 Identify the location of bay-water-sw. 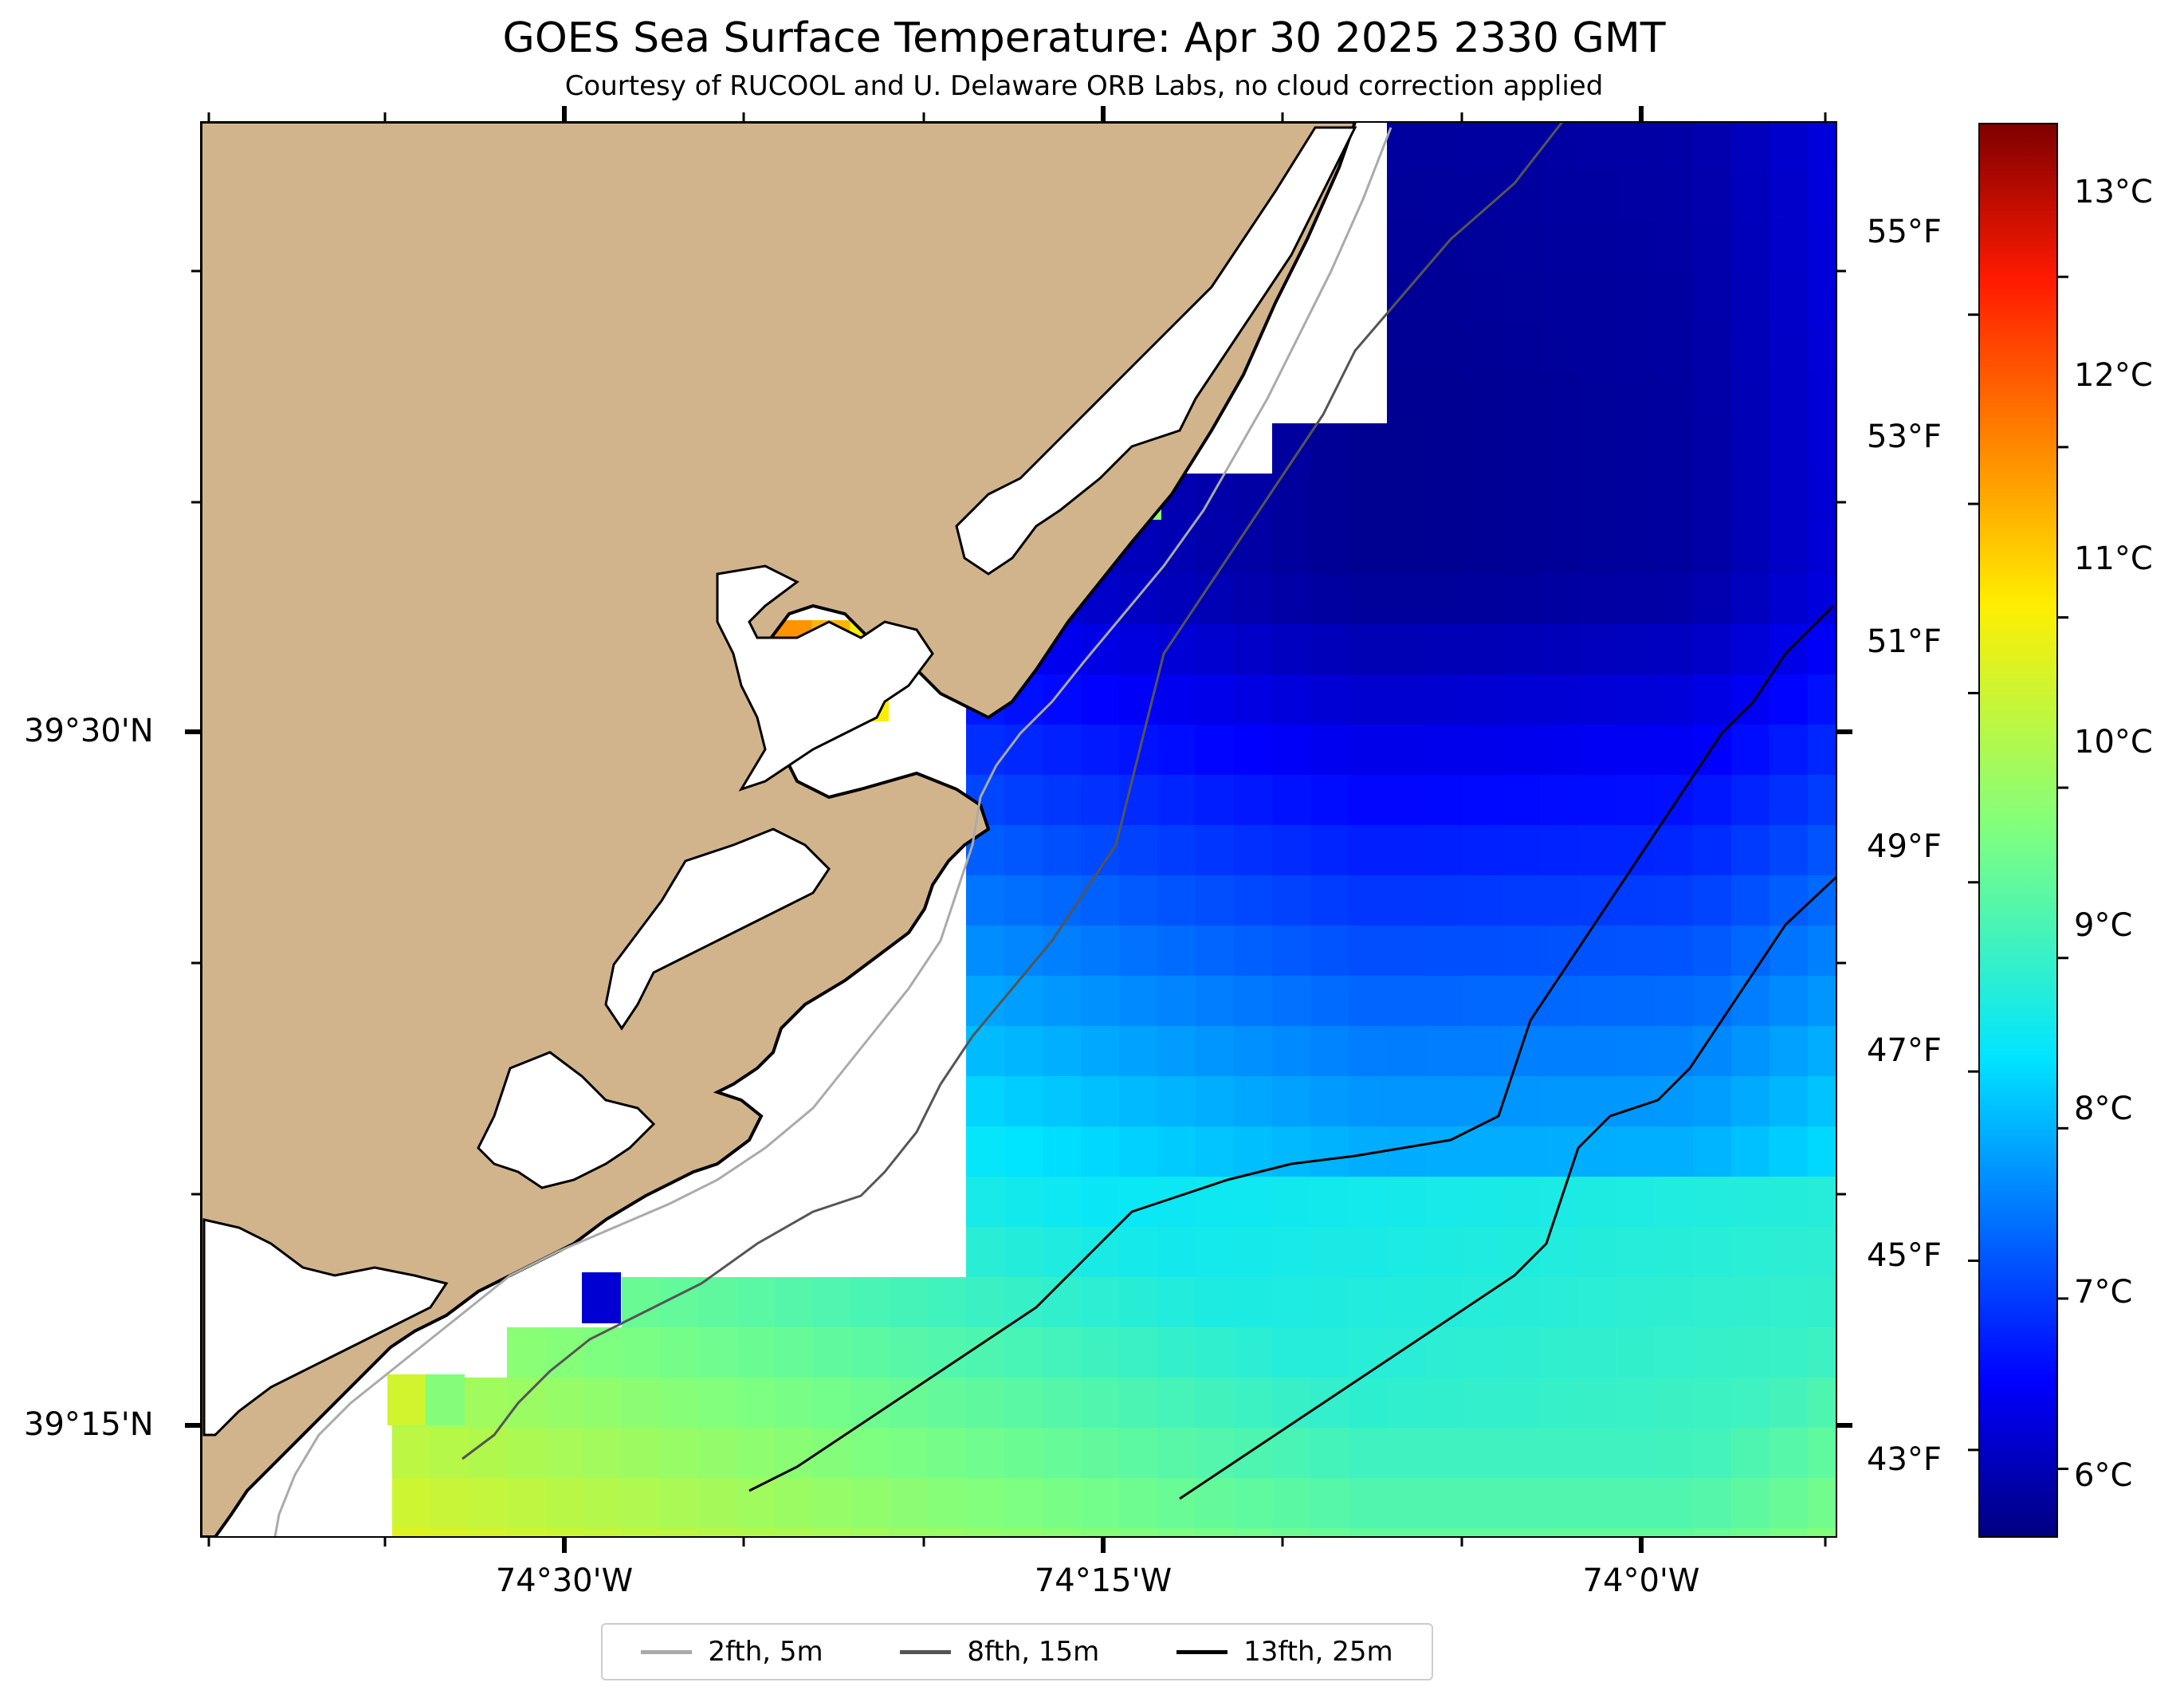
(325, 1327).